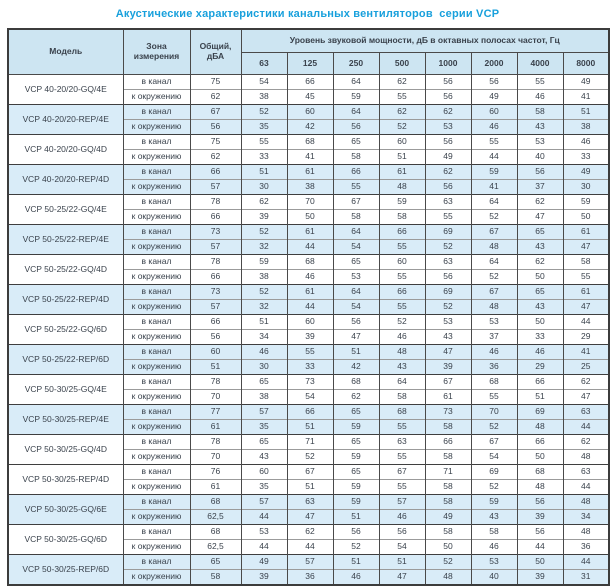  I want to click on spl-value-cell-1000: 49, so click(448, 157).